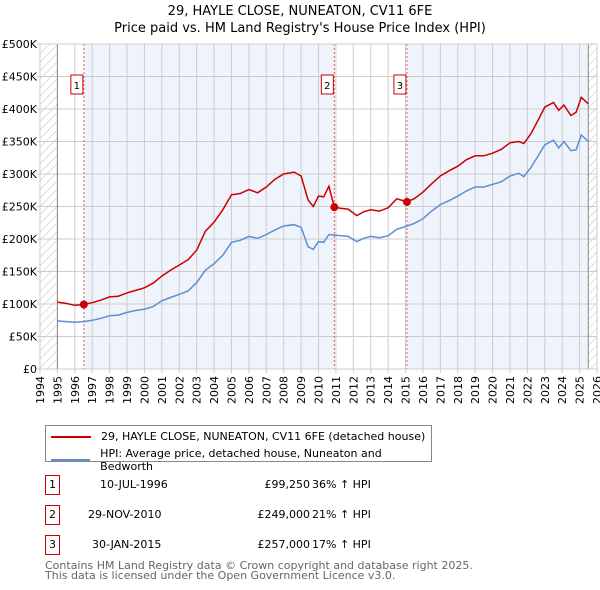 This screenshot has height=590, width=600. I want to click on sale-date: 29-NOV-2010, so click(125, 514).